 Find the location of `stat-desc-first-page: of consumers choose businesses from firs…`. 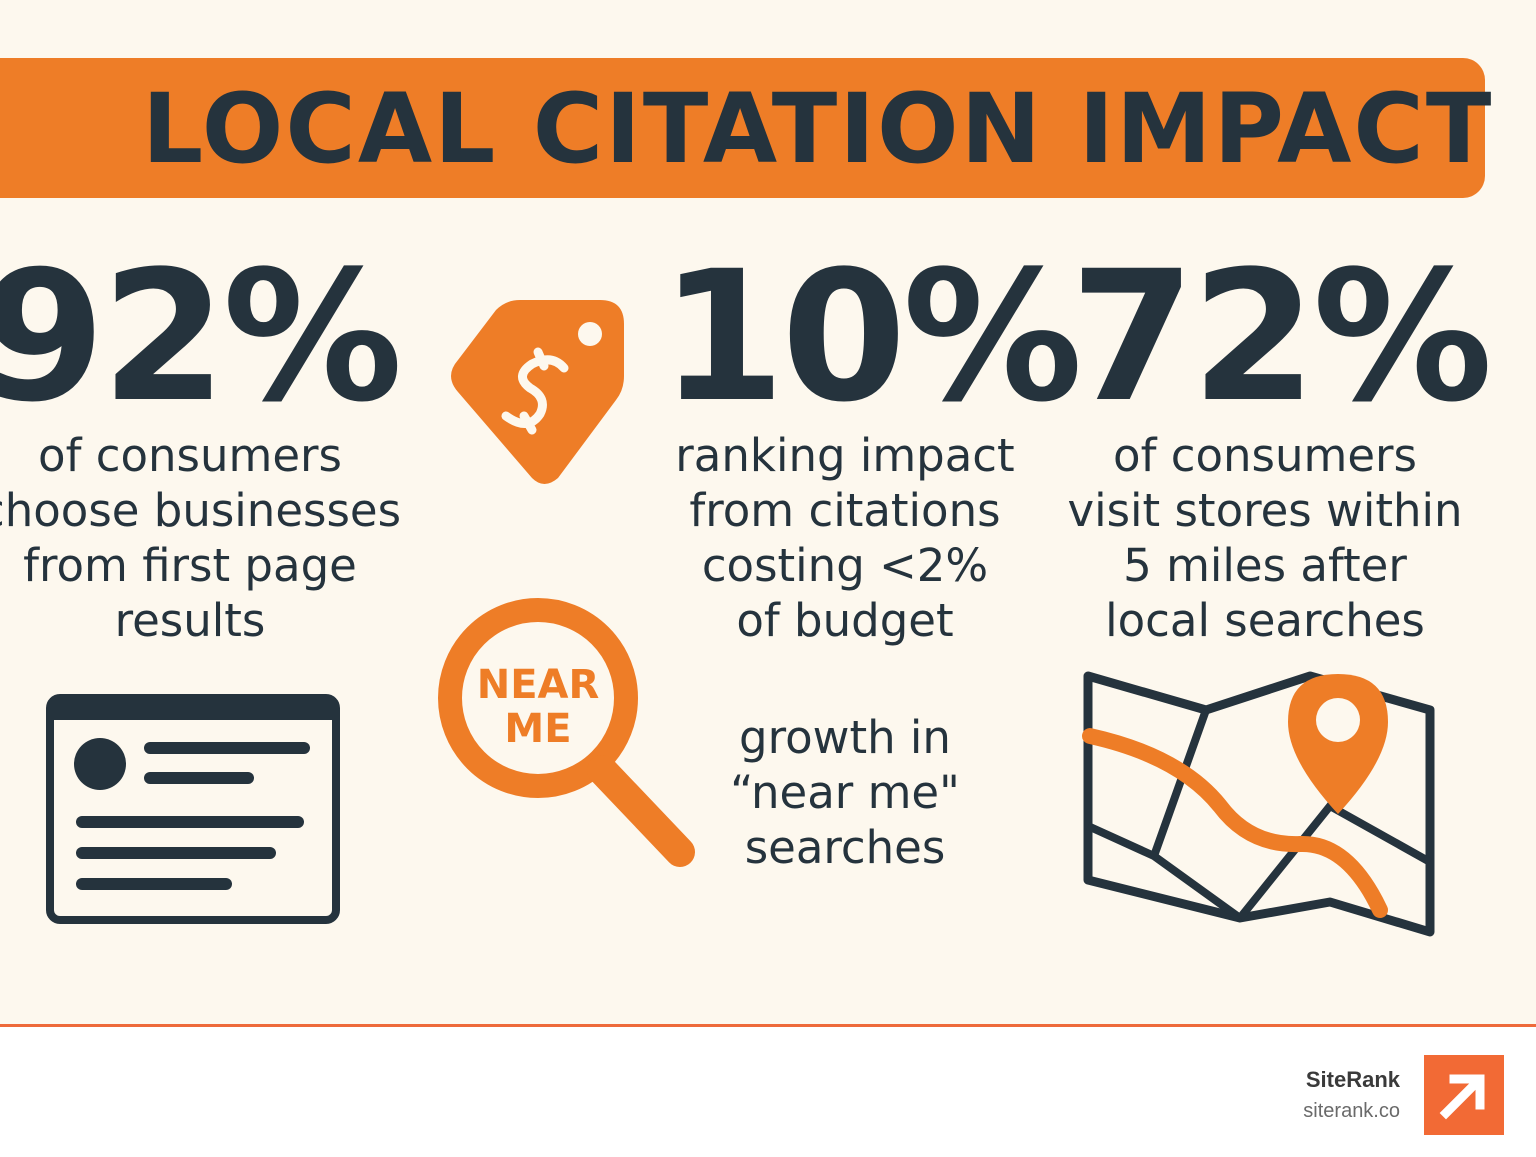

stat-desc-first-page: of consumers choose businesses from firs… is located at coordinates (201, 538).